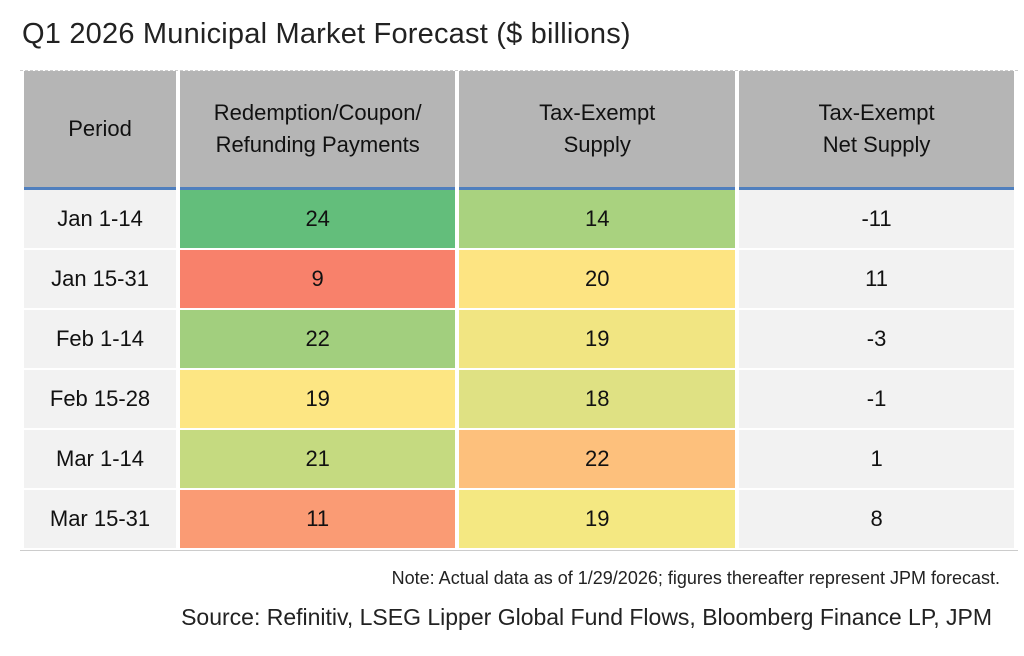  I want to click on period-cell: Jan 1-14, so click(100, 220).